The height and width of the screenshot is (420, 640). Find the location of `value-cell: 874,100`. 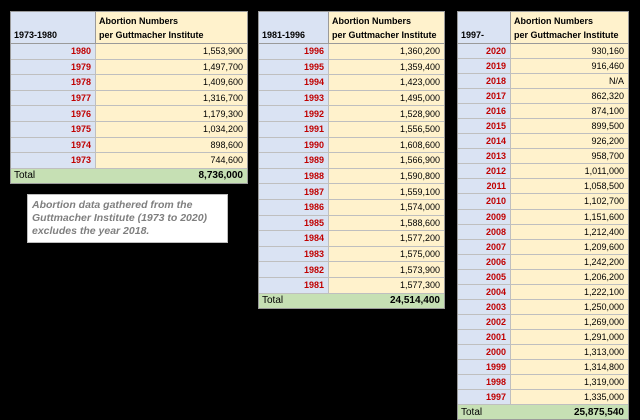

value-cell: 874,100 is located at coordinates (569, 111).